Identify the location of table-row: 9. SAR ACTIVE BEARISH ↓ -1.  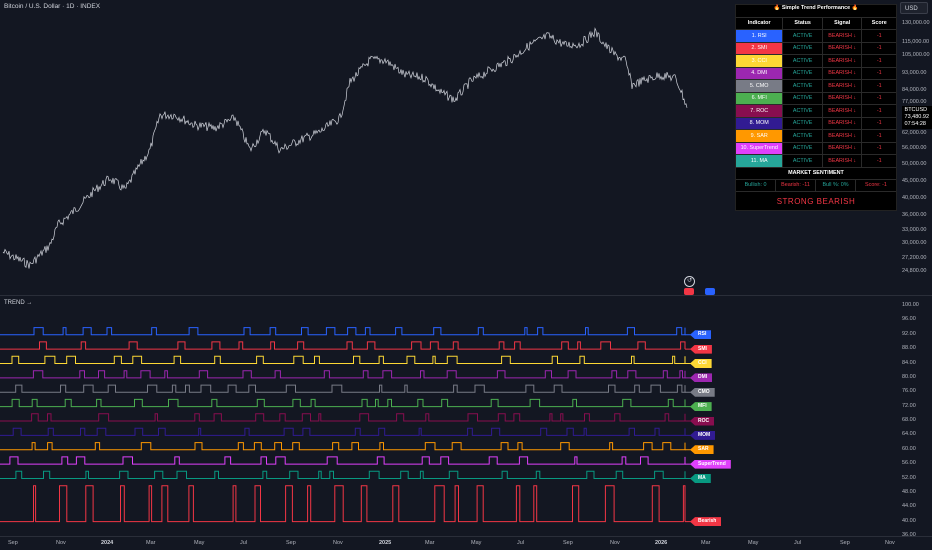
(816, 136).